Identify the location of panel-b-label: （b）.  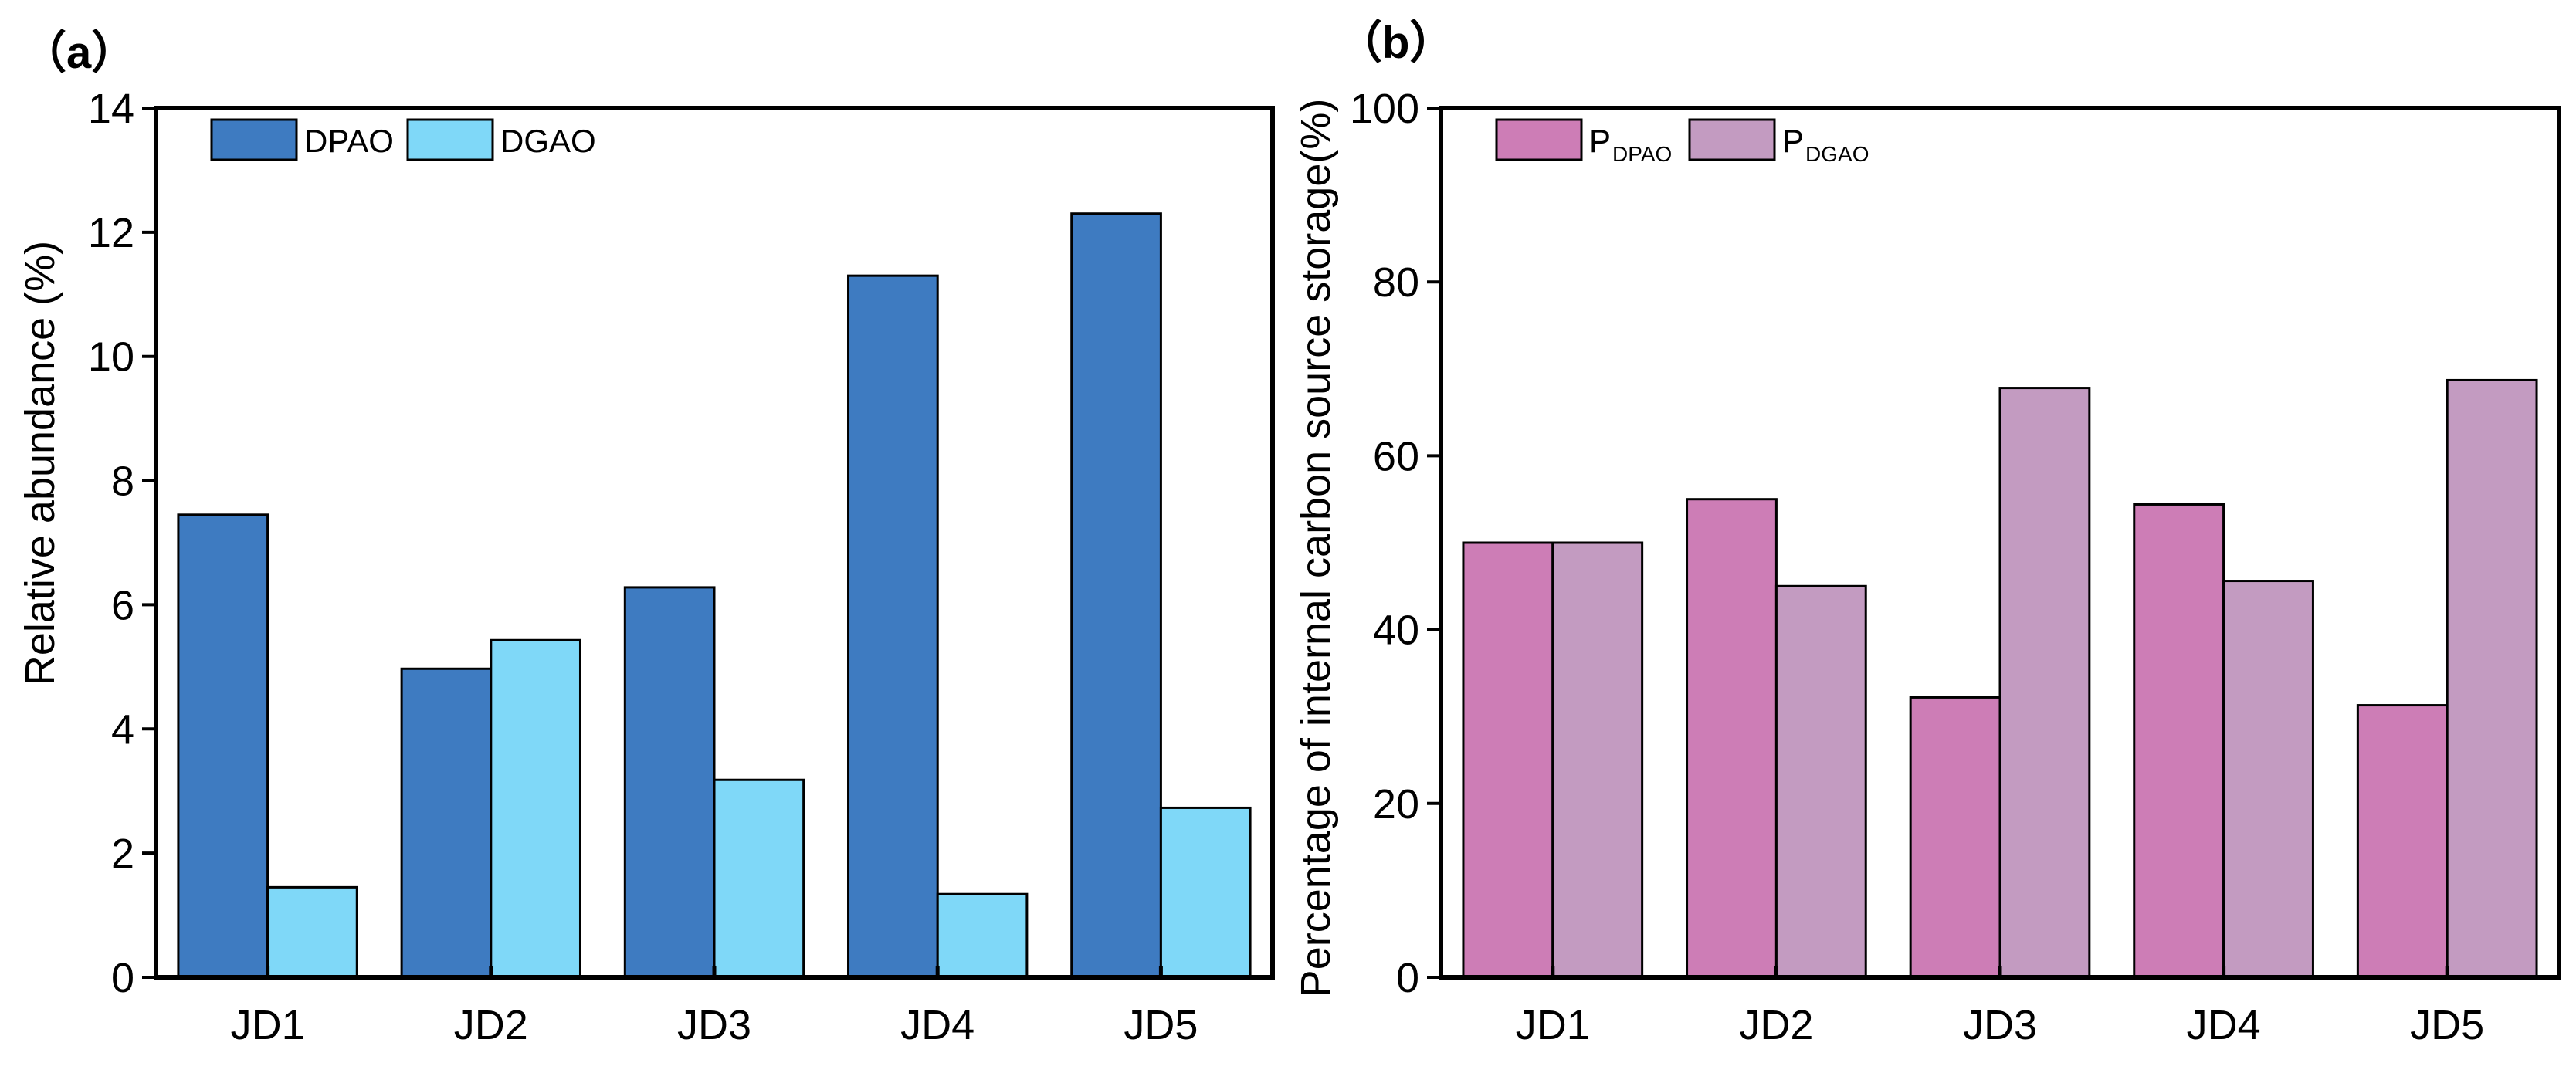
(1395, 43).